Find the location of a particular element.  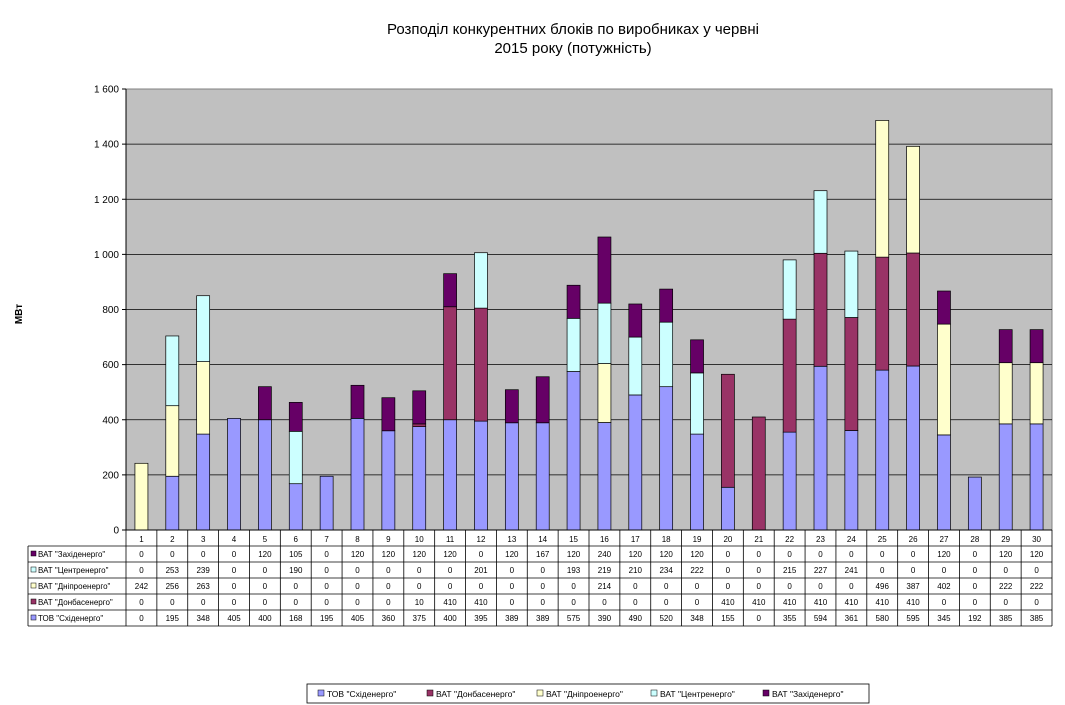

table-cell-value: 263 is located at coordinates (203, 586).